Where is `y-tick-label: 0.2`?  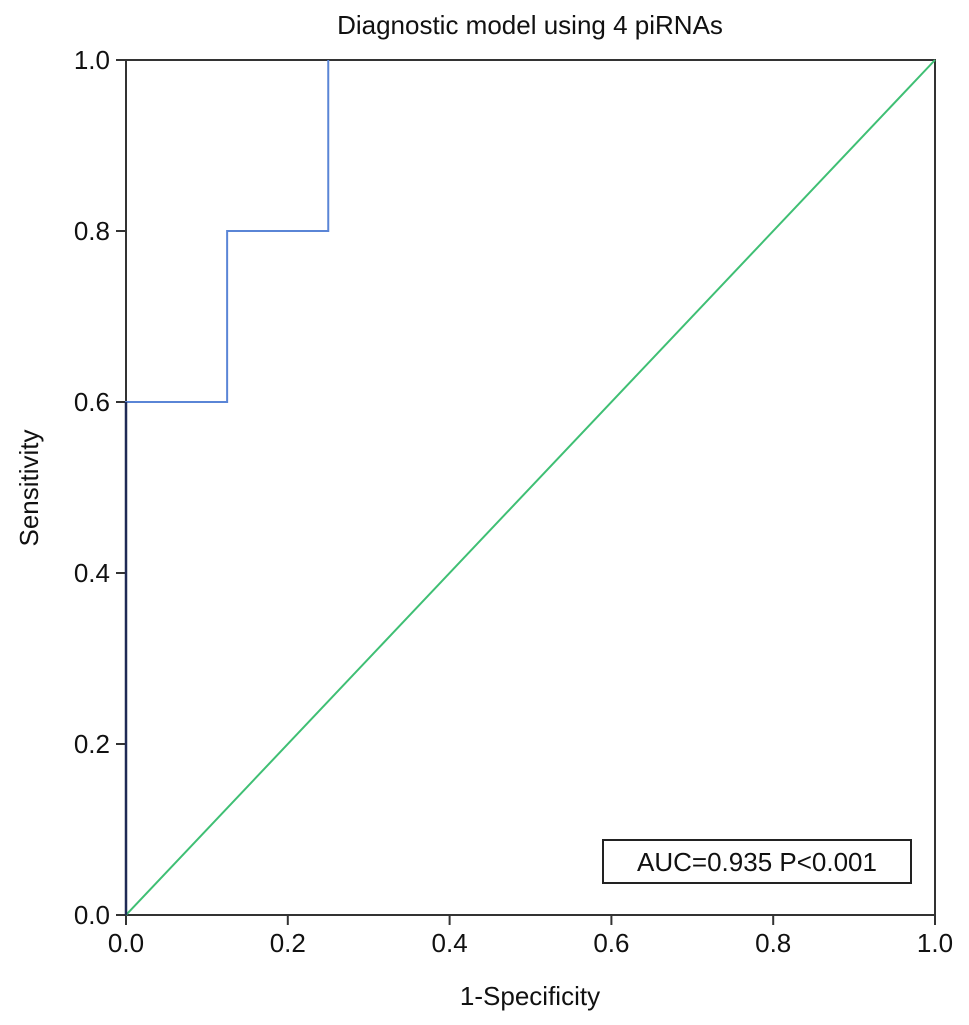
y-tick-label: 0.2 is located at coordinates (92, 744).